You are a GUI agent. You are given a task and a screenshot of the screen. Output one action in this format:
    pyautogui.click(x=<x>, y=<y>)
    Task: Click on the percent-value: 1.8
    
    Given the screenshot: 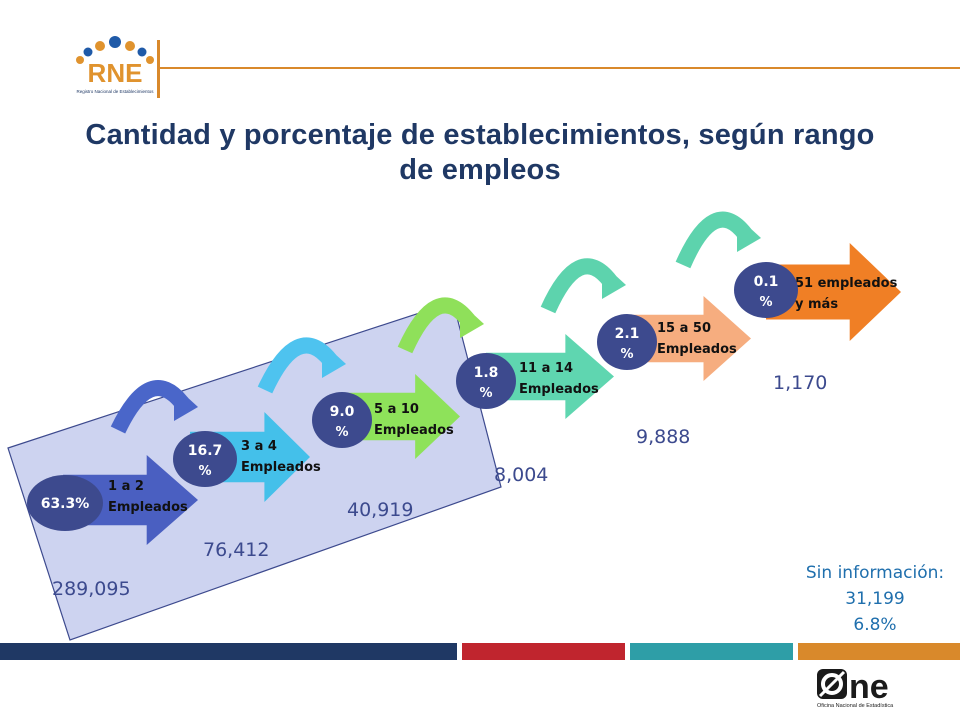 What is the action you would take?
    pyautogui.click(x=486, y=373)
    